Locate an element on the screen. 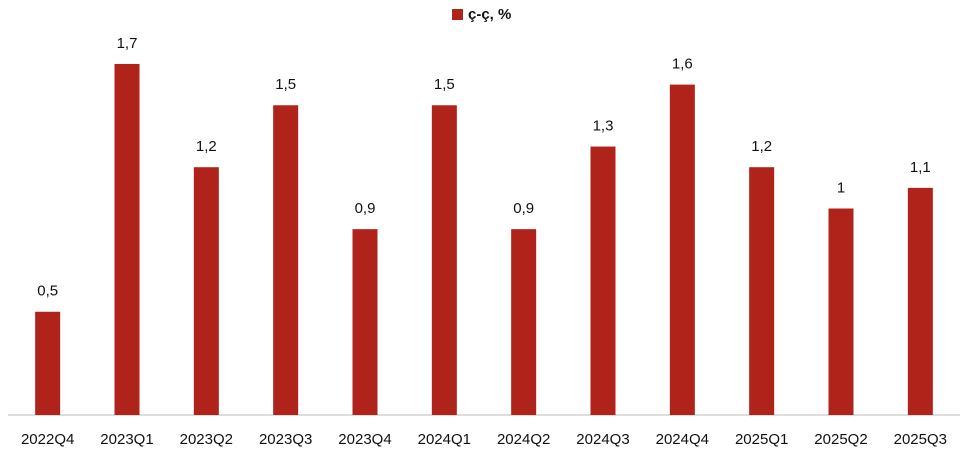 The height and width of the screenshot is (457, 960). value-label: 1,3 is located at coordinates (603, 126).